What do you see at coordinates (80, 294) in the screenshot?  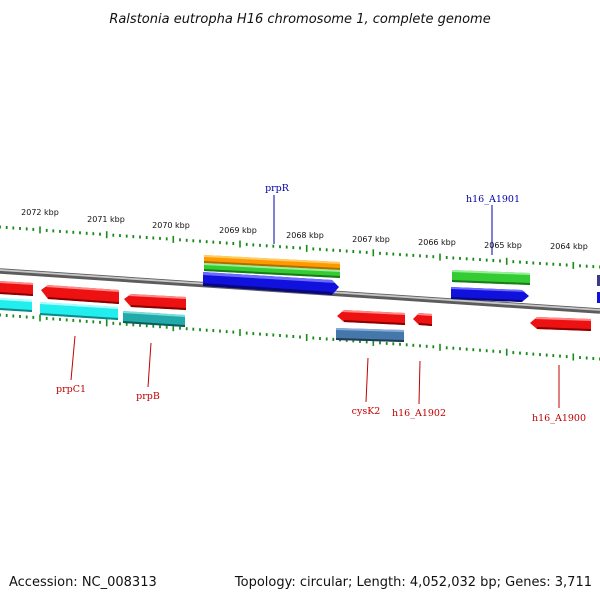 I see `gene-feature-prpC1-red` at bounding box center [80, 294].